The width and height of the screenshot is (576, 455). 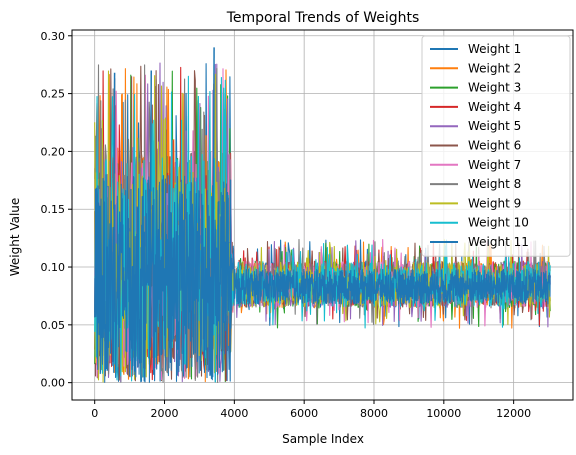 I want to click on x-tick-label: 10000, so click(x=443, y=413).